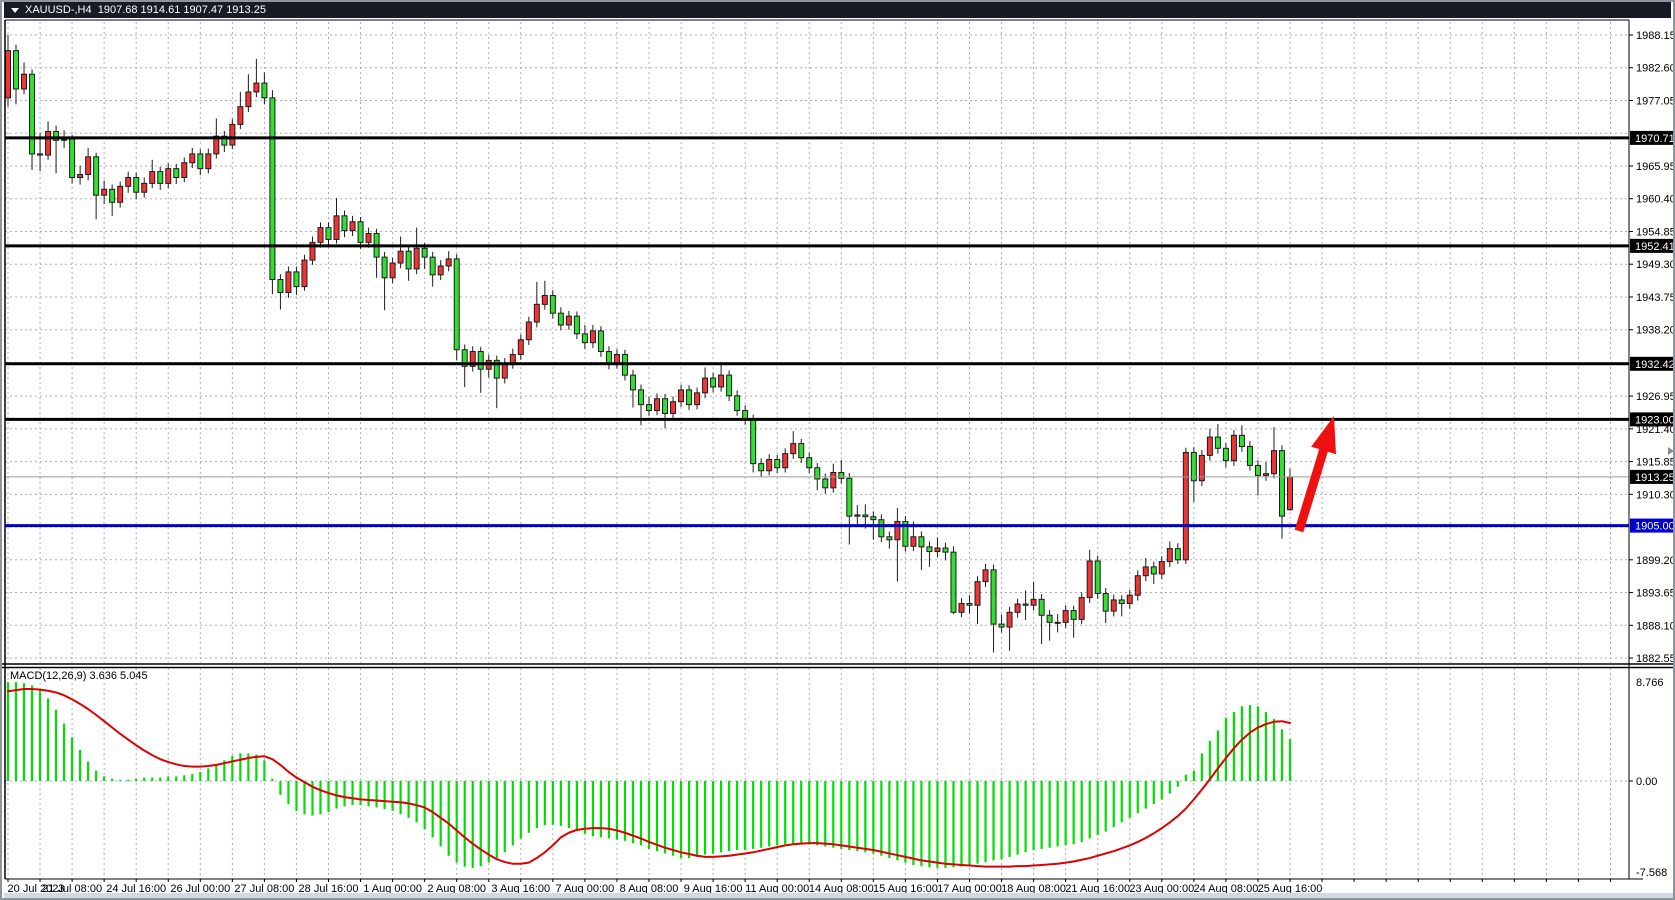 This screenshot has width=1675, height=900. What do you see at coordinates (1655, 527) in the screenshot?
I see `price-badge-label: 1905.00` at bounding box center [1655, 527].